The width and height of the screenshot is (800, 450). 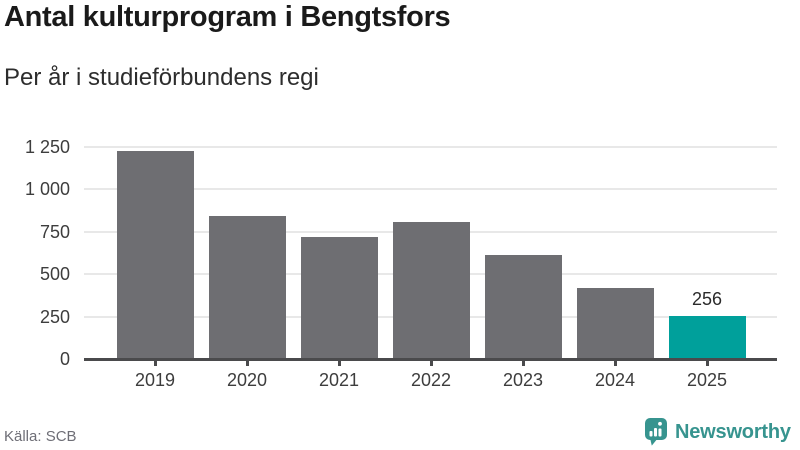 I want to click on y-axis-label-750: 750, so click(x=54, y=231).